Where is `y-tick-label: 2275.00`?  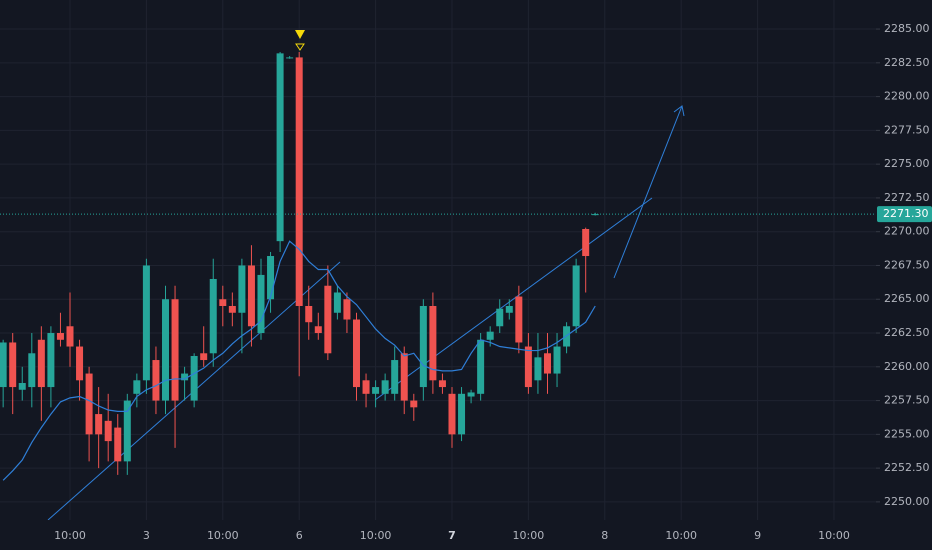 y-tick-label: 2275.00 is located at coordinates (907, 163).